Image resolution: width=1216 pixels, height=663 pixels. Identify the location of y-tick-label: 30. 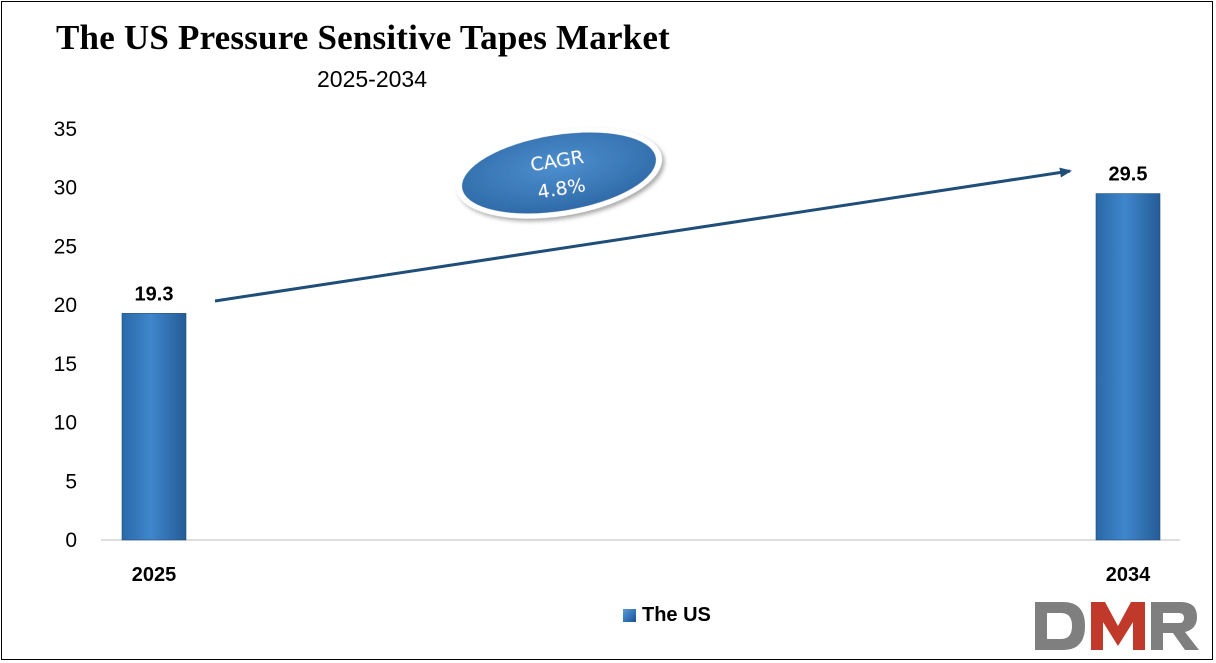
(65, 188).